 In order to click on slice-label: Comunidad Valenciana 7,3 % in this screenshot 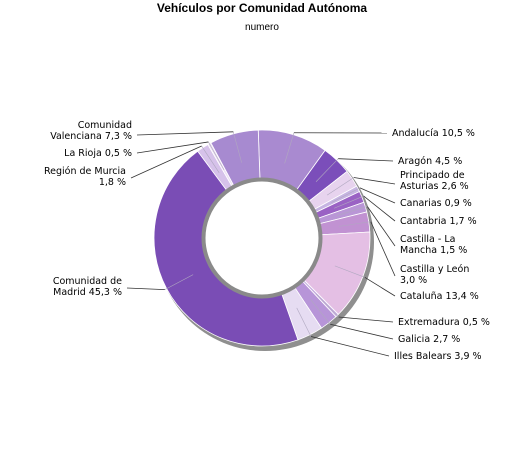, I will do `click(91, 131)`.